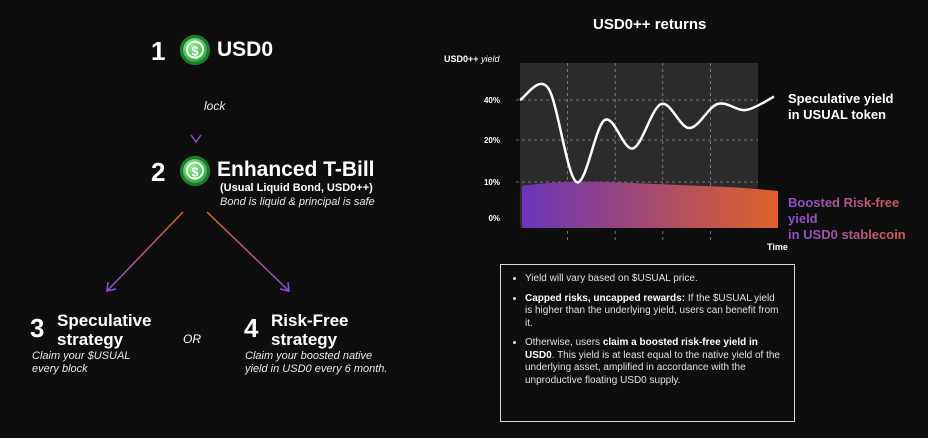 This screenshot has width=928, height=438. What do you see at coordinates (192, 339) in the screenshot?
I see `or-label: OR` at bounding box center [192, 339].